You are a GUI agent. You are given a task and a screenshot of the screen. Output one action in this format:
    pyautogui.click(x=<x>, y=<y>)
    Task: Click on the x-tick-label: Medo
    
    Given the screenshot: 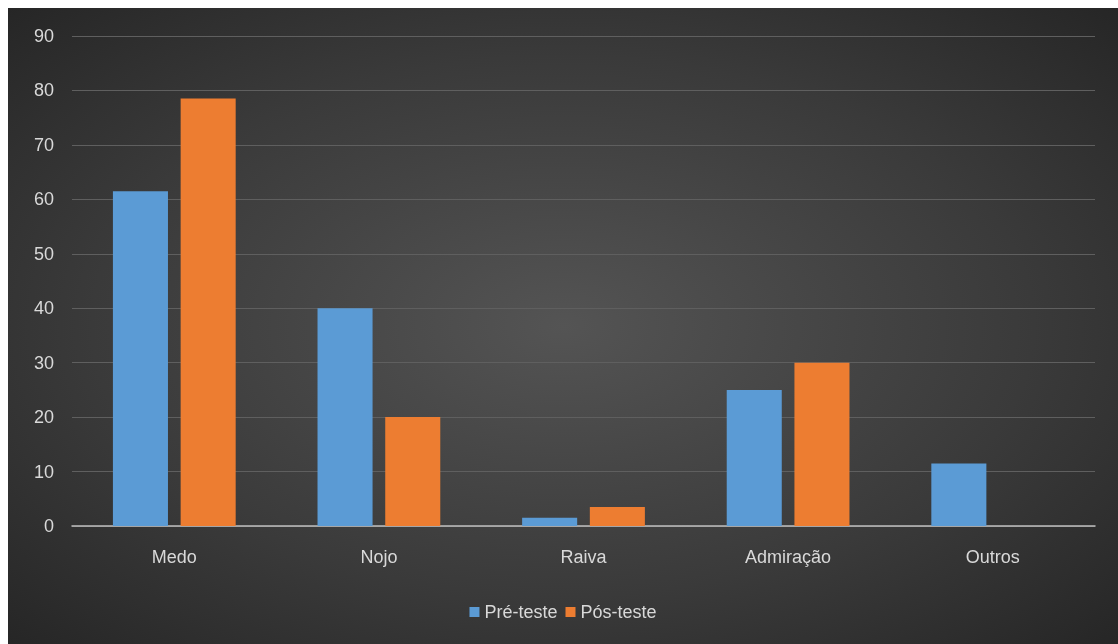 What is the action you would take?
    pyautogui.click(x=174, y=557)
    